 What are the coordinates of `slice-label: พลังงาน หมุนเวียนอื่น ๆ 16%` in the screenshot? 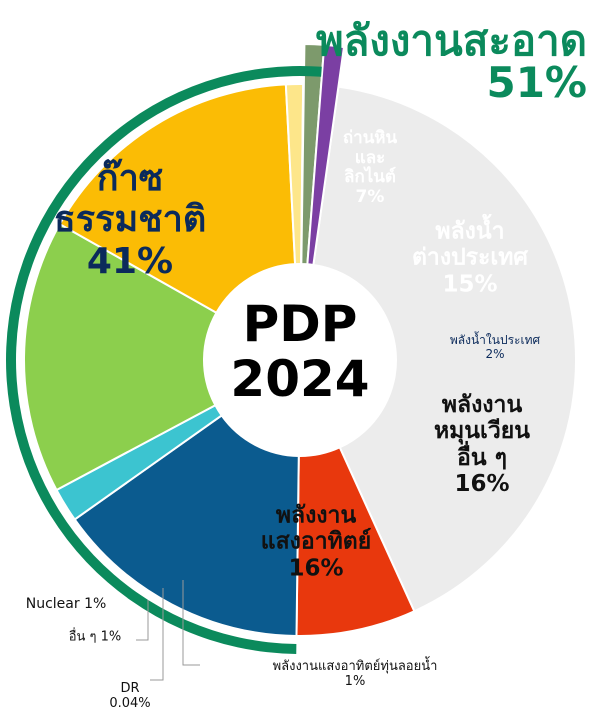 It's located at (482, 445).